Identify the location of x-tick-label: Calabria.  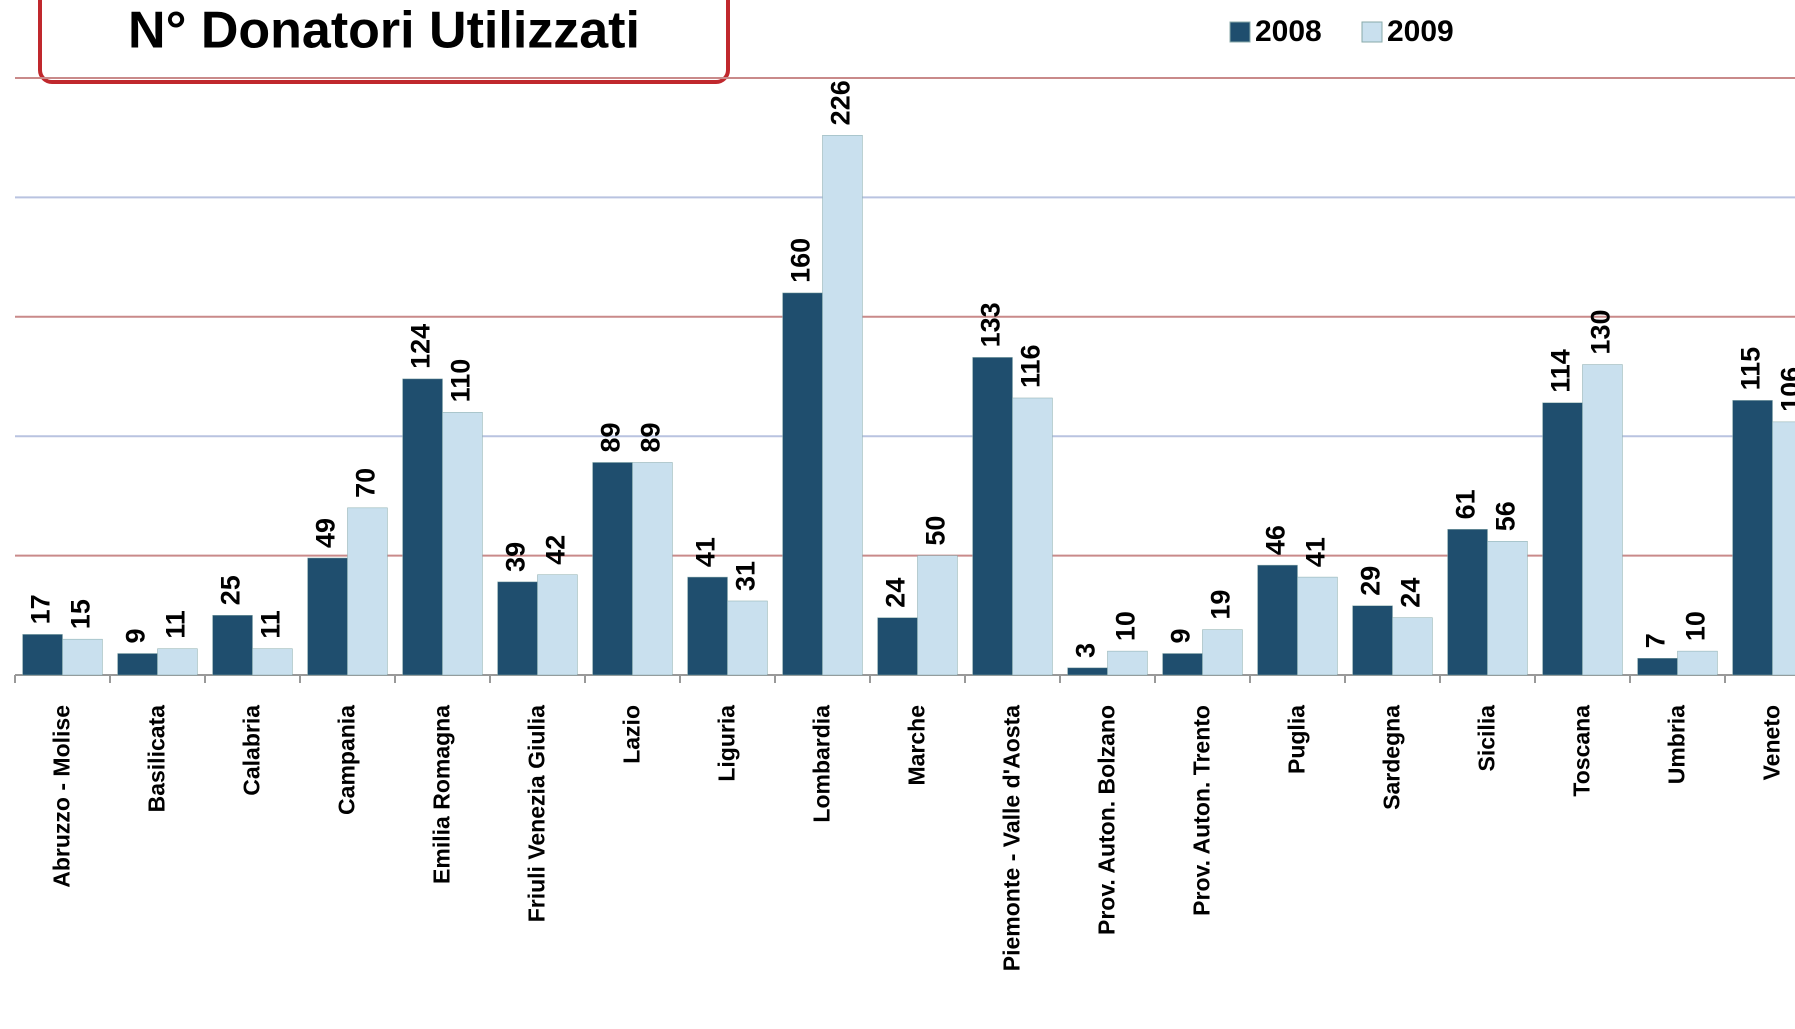
(252, 750).